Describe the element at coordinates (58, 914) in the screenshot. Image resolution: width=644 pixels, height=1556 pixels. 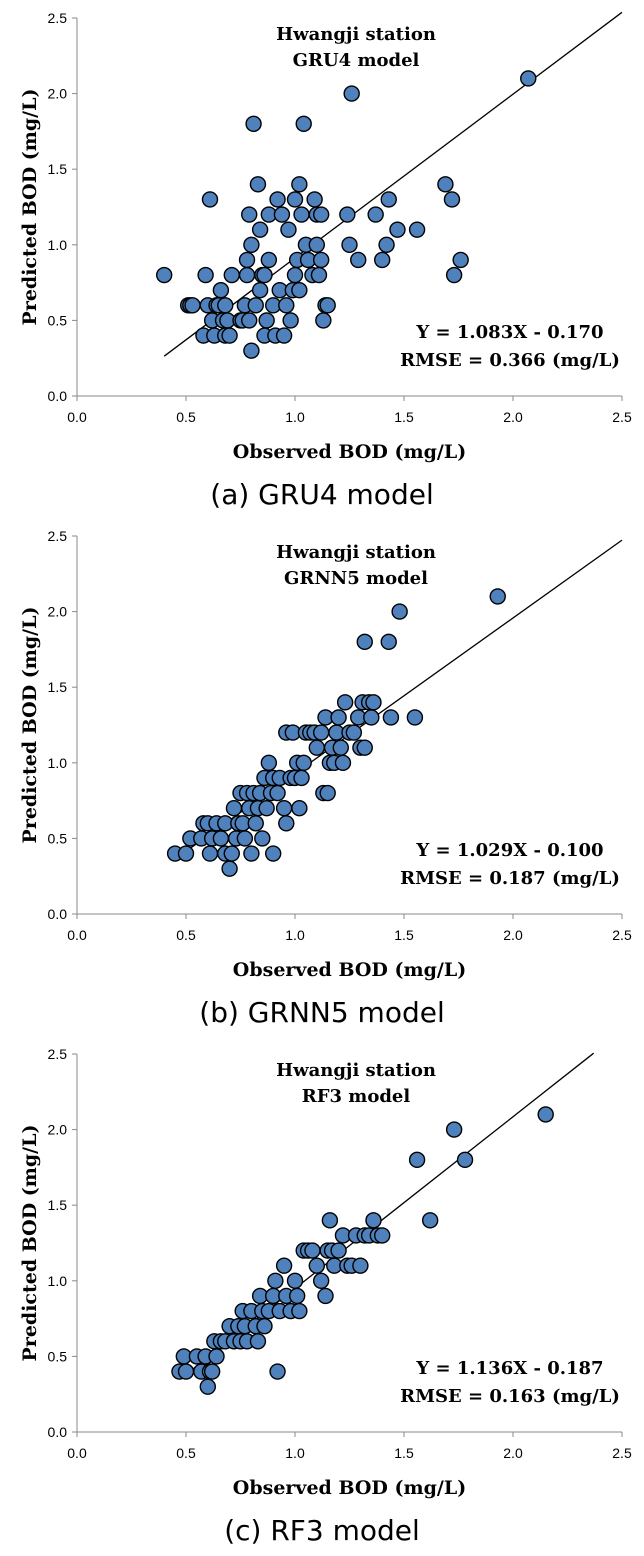
I see `y-tick-label: 0.0` at that location.